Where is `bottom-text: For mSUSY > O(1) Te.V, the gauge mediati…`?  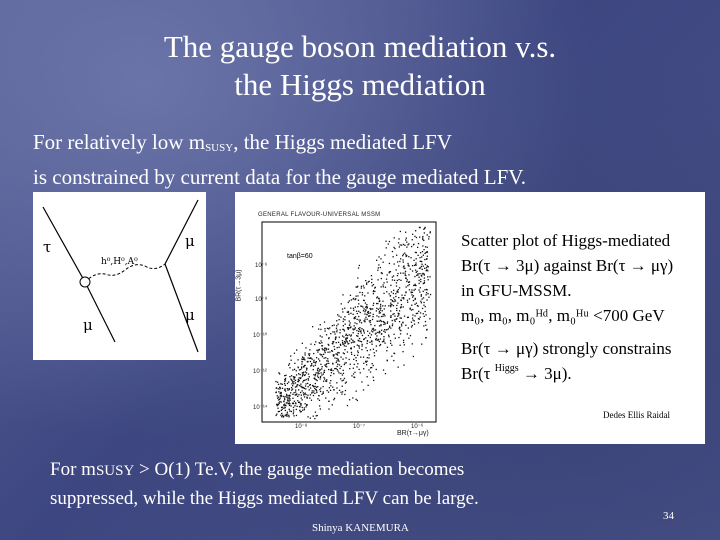
bottom-text: For mSUSY > O(1) Te.V, the gauge mediati… is located at coordinates (350, 484).